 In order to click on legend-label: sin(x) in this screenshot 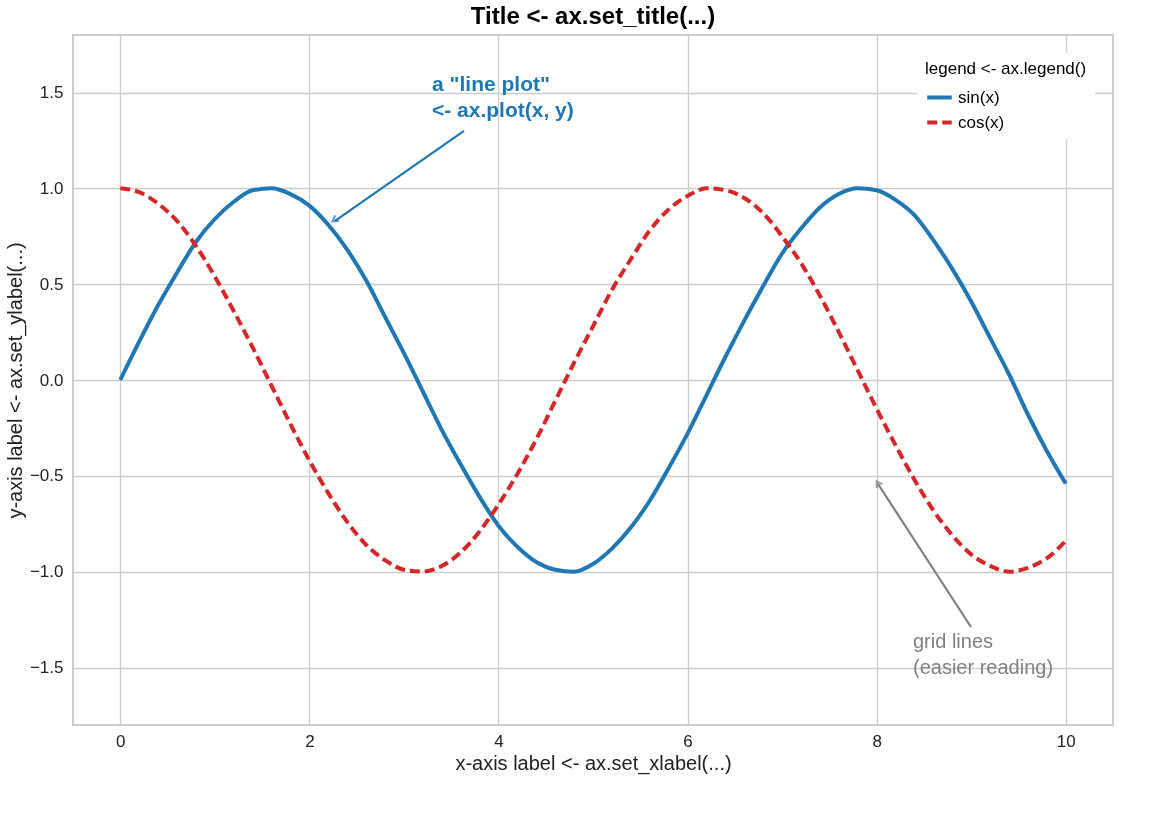, I will do `click(979, 97)`.